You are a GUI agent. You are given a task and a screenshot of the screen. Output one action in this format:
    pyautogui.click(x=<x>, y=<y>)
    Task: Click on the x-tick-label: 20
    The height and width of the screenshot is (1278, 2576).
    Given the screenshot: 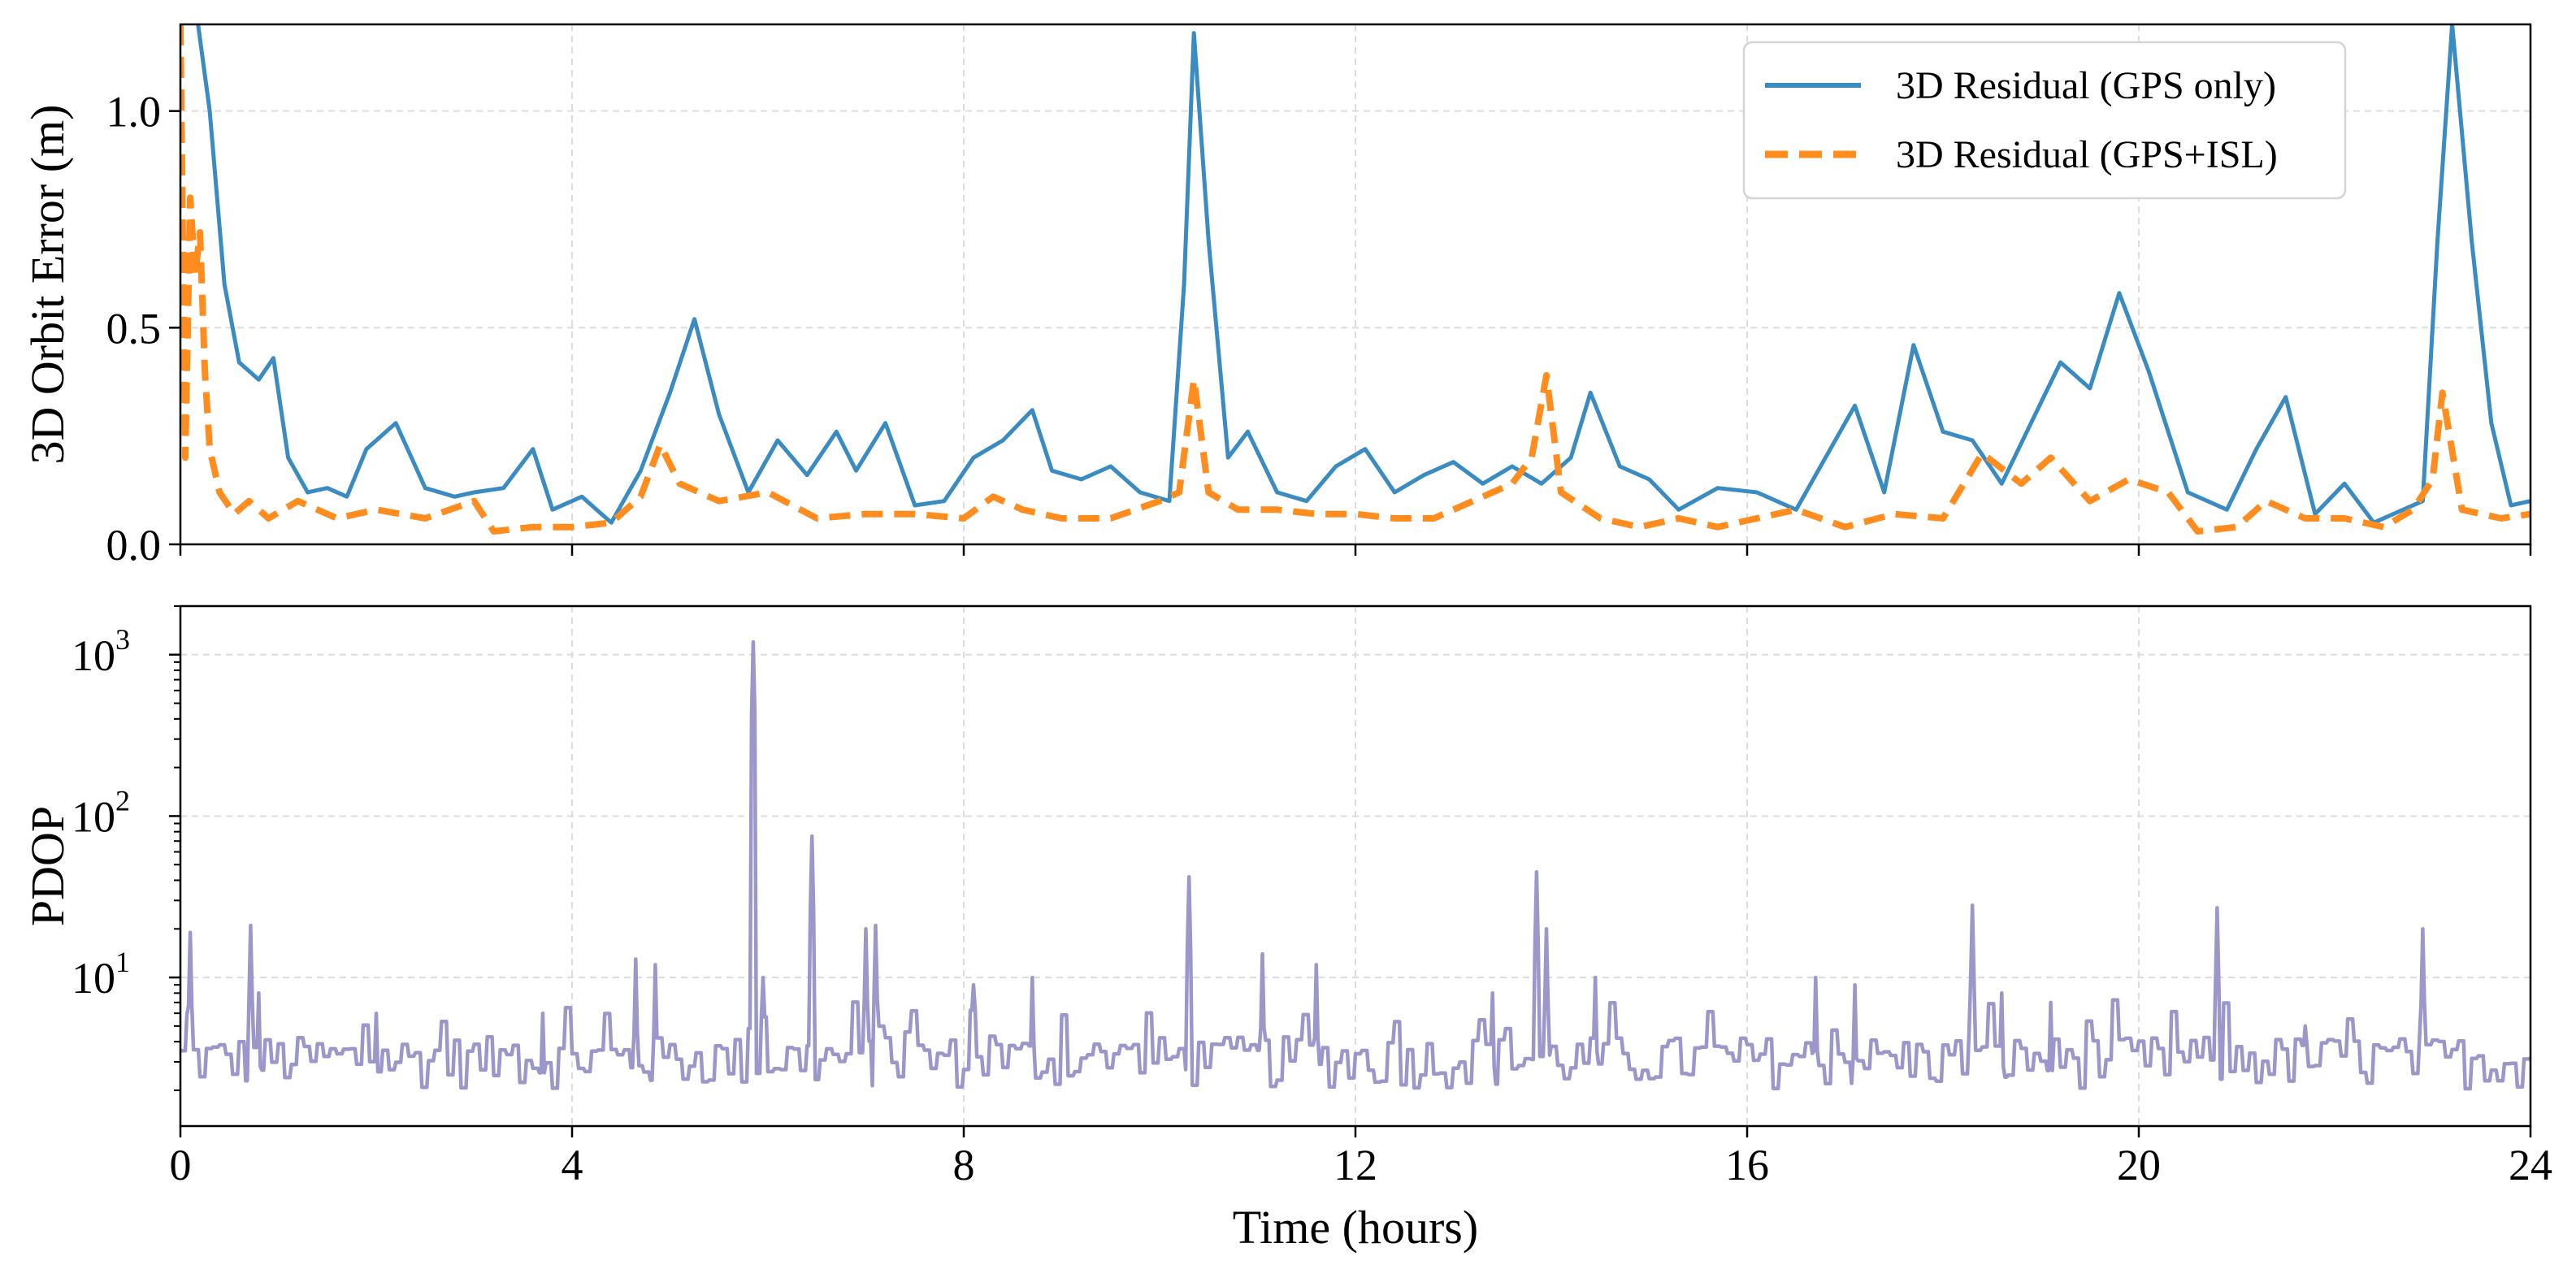 What is the action you would take?
    pyautogui.click(x=2139, y=1165)
    